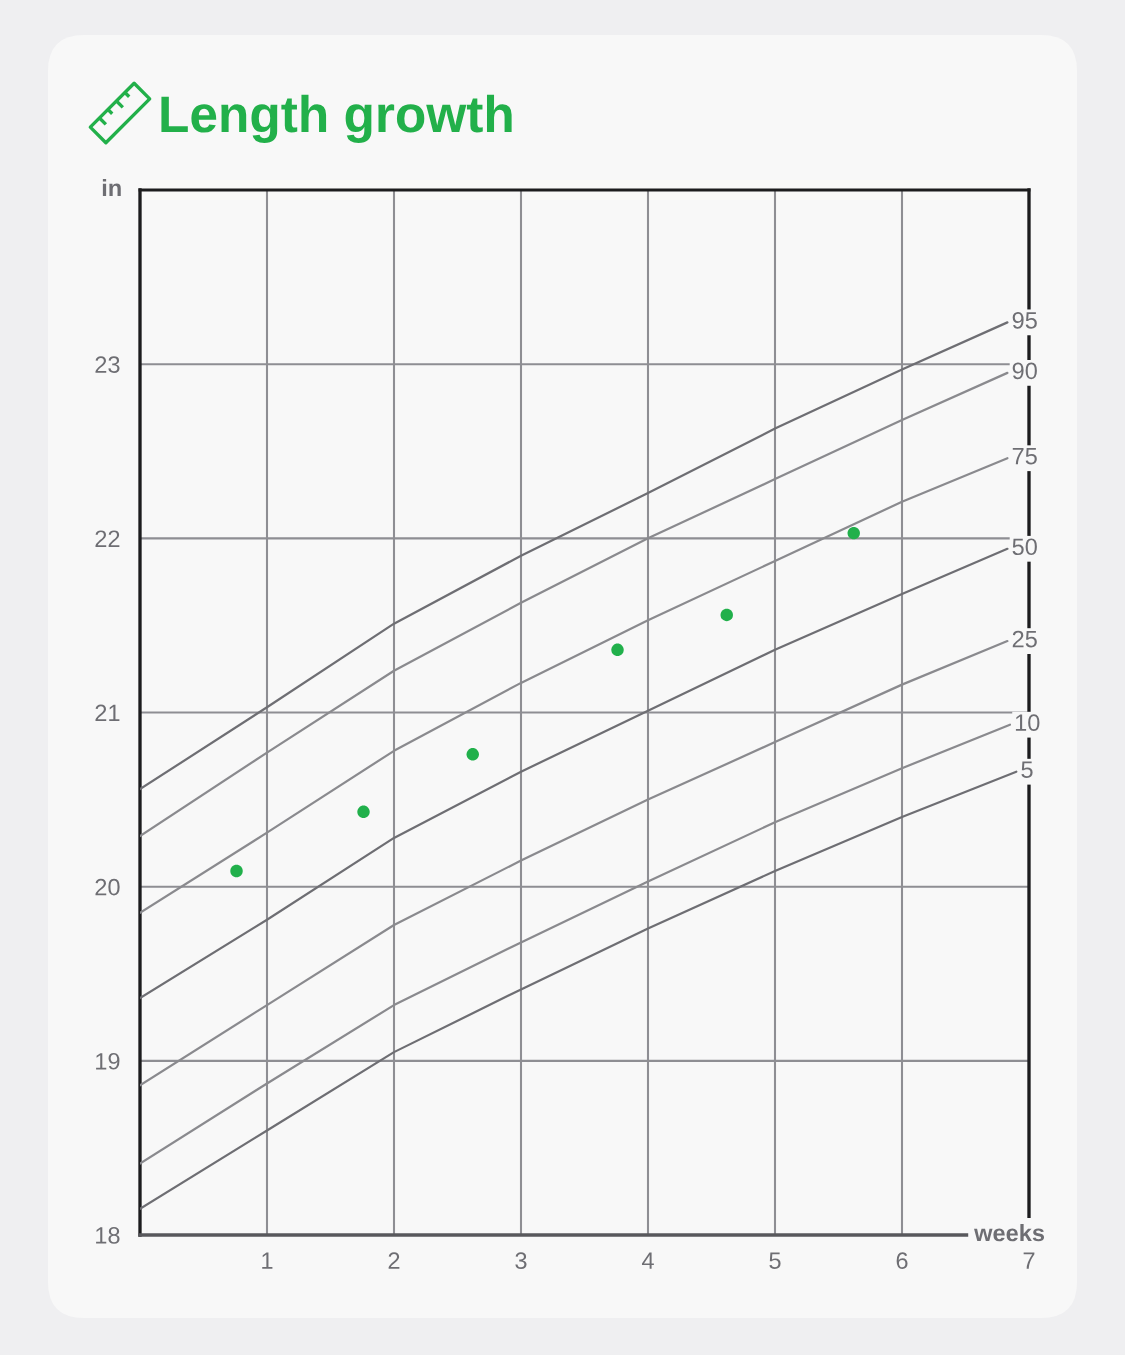 This screenshot has width=1125, height=1355. I want to click on x-axis-title: weeks, so click(1009, 1232).